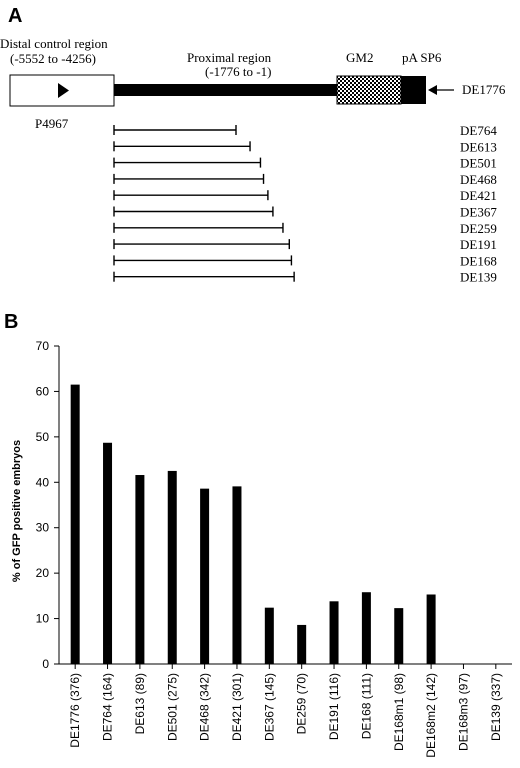 This screenshot has height=768, width=520. I want to click on x-tick-label: DE168m3 (97), so click(463, 712).